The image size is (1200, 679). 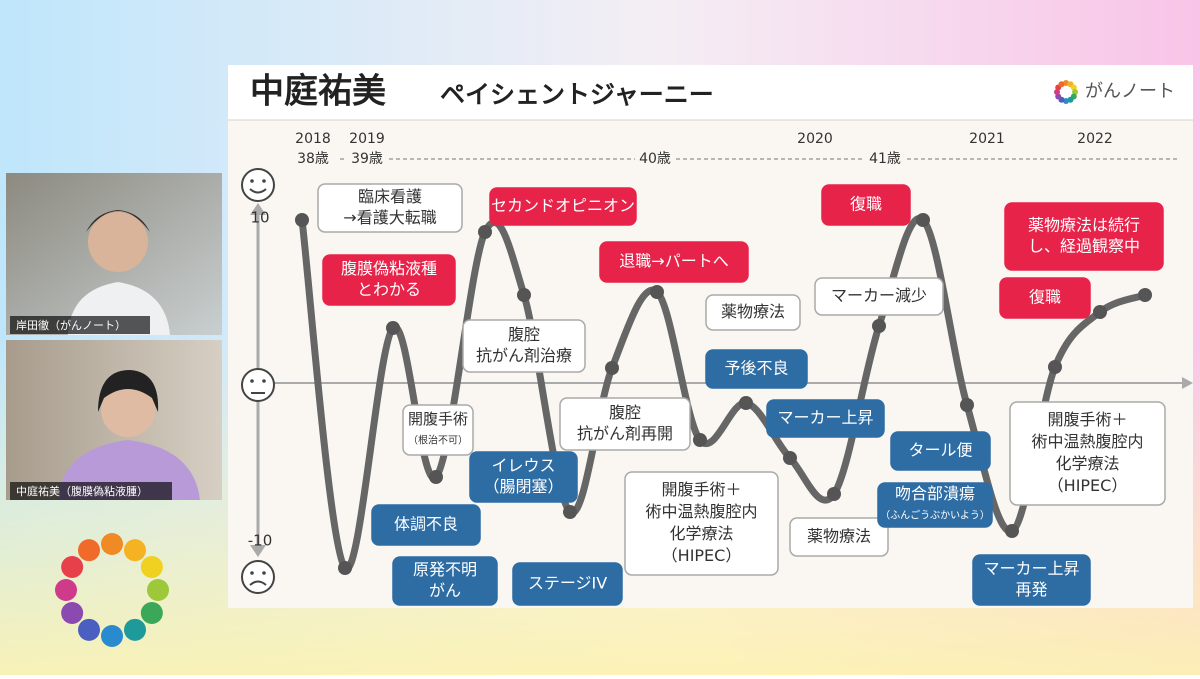 I want to click on slide-header, so click(x=710, y=92).